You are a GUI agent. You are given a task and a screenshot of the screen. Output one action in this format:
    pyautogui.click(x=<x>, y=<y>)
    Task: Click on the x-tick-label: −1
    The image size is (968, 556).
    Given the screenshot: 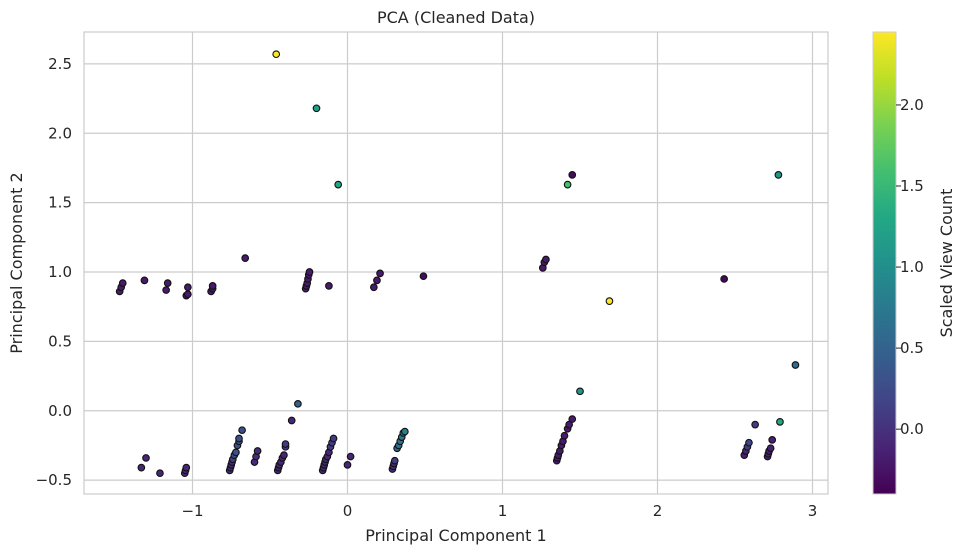 What is the action you would take?
    pyautogui.click(x=192, y=511)
    